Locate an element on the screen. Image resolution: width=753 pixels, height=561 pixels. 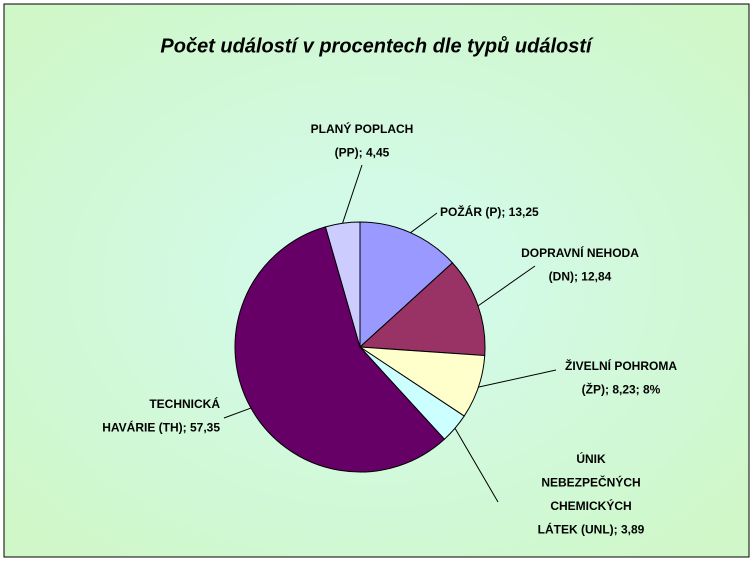
data-label-line: HAVÁRIE (TH); 57,35 is located at coordinates (161, 427).